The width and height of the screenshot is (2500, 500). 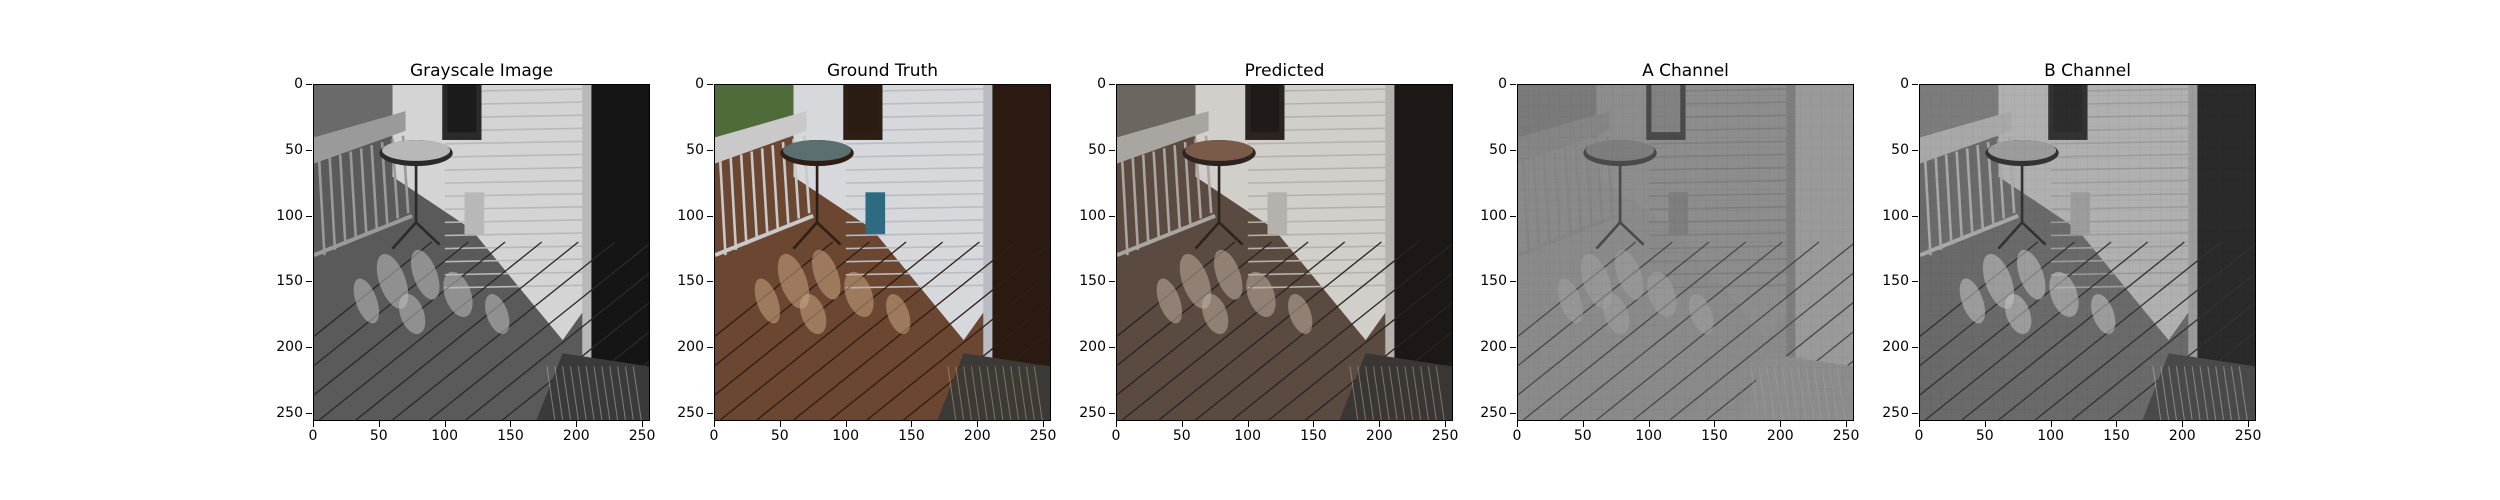 I want to click on panel-title: Ground Truth, so click(x=882, y=71).